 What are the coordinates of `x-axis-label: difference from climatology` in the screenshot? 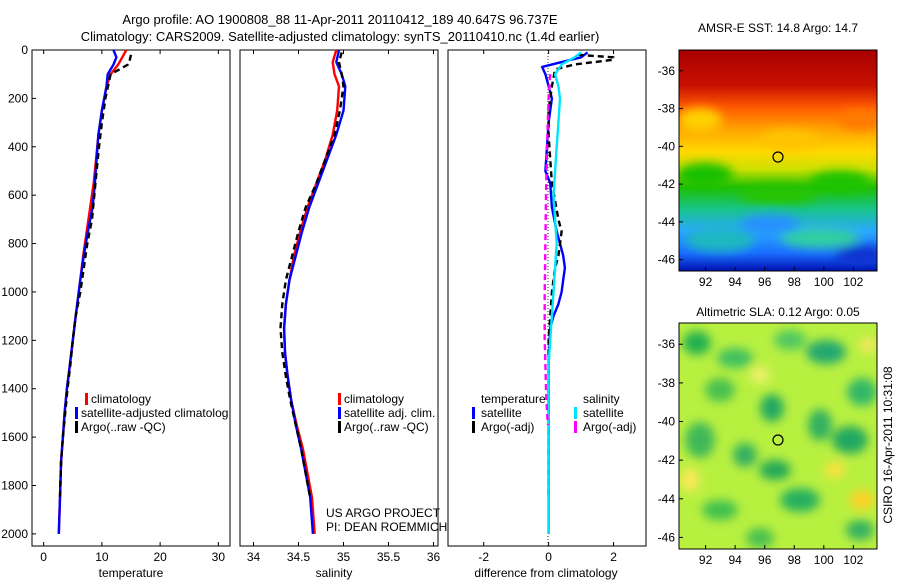 It's located at (545, 573).